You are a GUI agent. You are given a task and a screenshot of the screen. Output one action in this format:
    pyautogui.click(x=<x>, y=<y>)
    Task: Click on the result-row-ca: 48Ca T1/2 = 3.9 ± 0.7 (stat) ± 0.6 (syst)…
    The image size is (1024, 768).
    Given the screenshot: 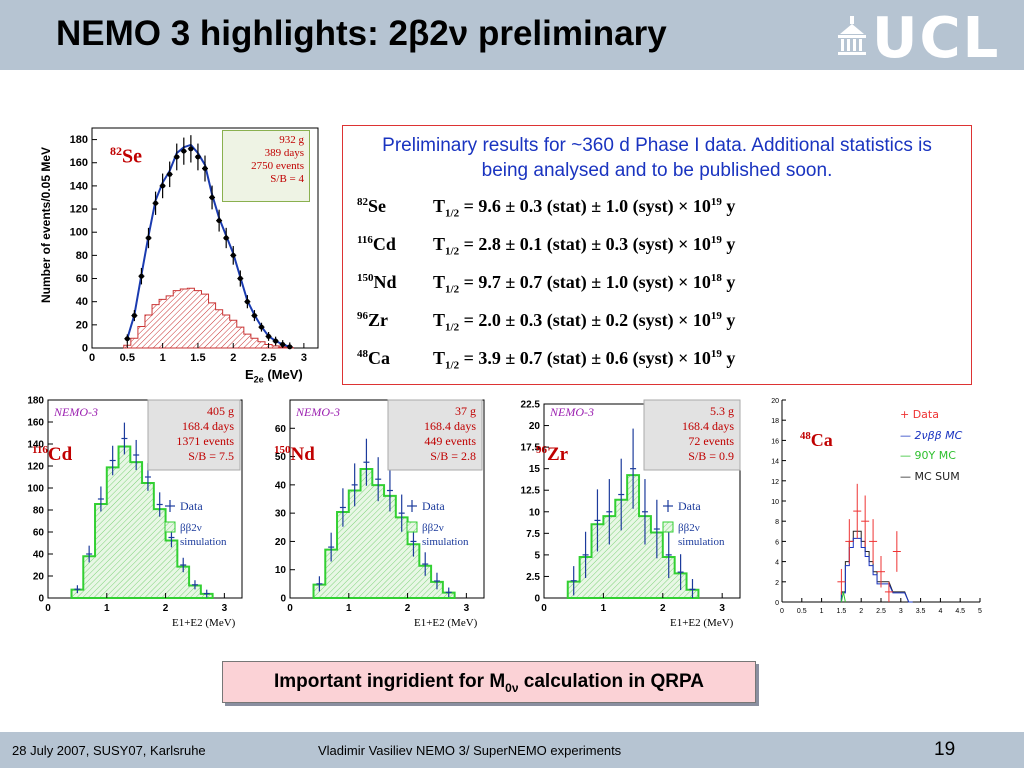 What is the action you would take?
    pyautogui.click(x=546, y=360)
    